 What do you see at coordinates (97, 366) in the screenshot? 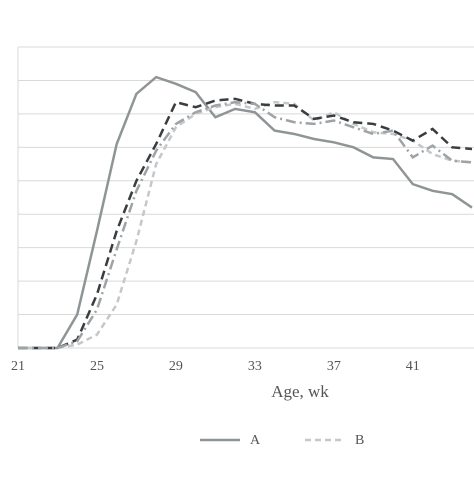
I see `x-tick-label: 25` at bounding box center [97, 366].